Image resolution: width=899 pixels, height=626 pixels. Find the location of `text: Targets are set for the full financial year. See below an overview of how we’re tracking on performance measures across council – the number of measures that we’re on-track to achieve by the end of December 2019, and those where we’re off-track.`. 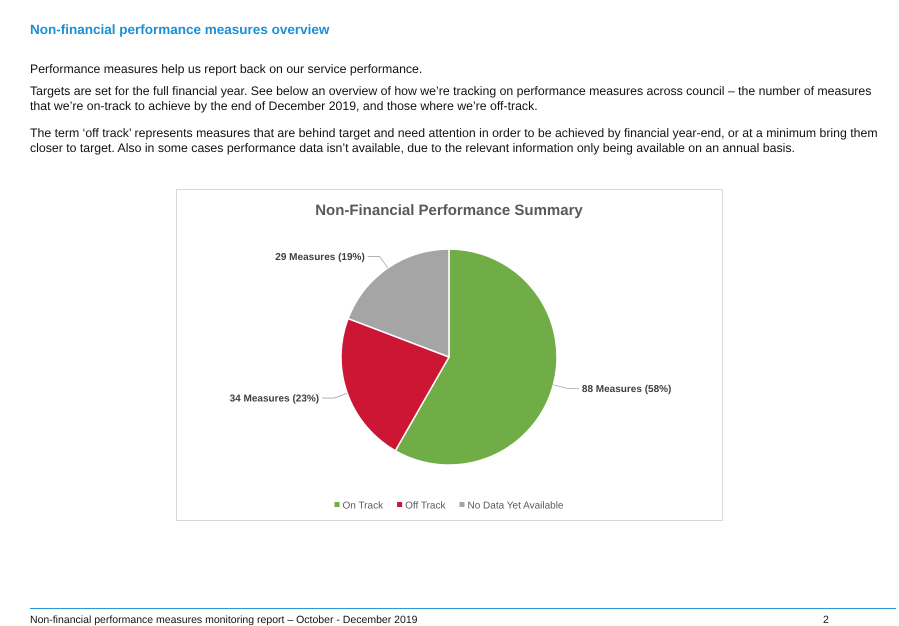

text: Targets are set for the full financial year. See below an overview of how we’re tracking on performance measures across council – the number of measures that we’re on-track to achieve by the end of December 2019, and those where we’re off-track. is located at coordinates (451, 99).